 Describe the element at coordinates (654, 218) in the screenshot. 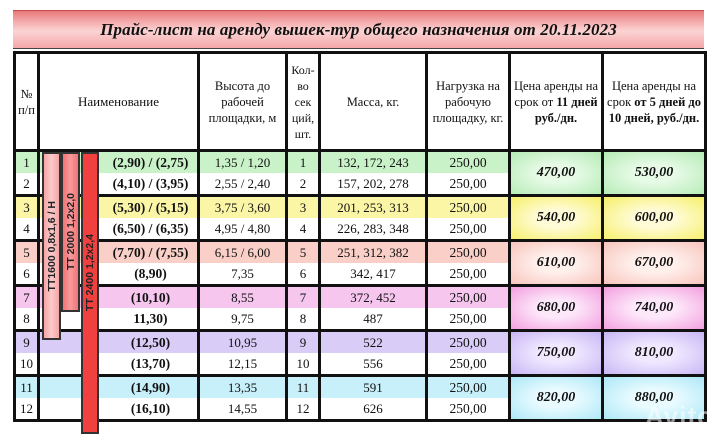

I see `price-5-10-days: 600,00` at that location.